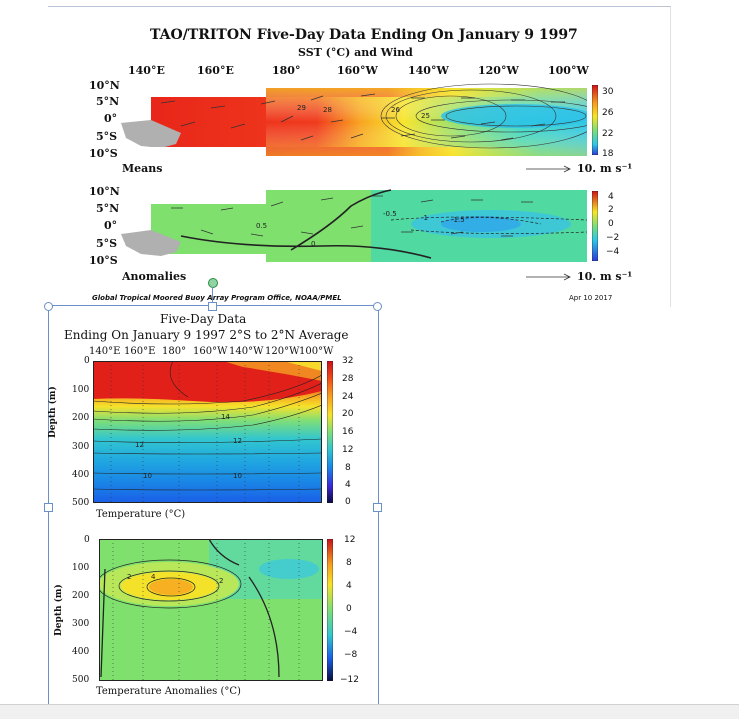 The width and height of the screenshot is (739, 719). Describe the element at coordinates (348, 468) in the screenshot. I see `temp-colorbar-tick: 8` at that location.